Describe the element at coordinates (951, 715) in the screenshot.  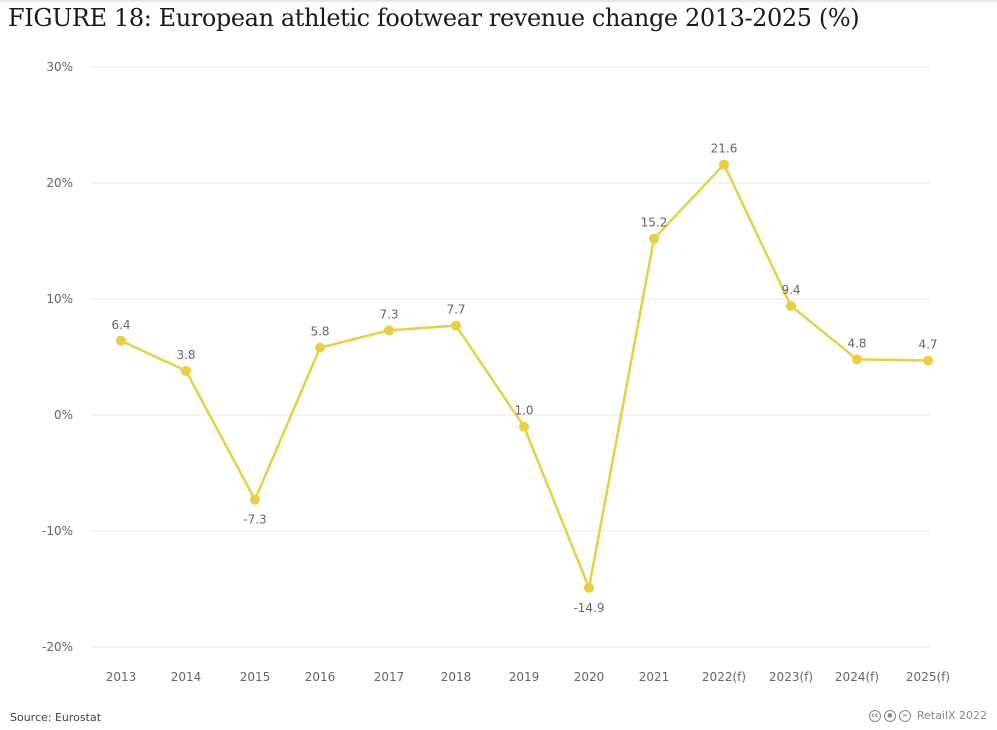
I see `credit-text: RetailX 2022` at that location.